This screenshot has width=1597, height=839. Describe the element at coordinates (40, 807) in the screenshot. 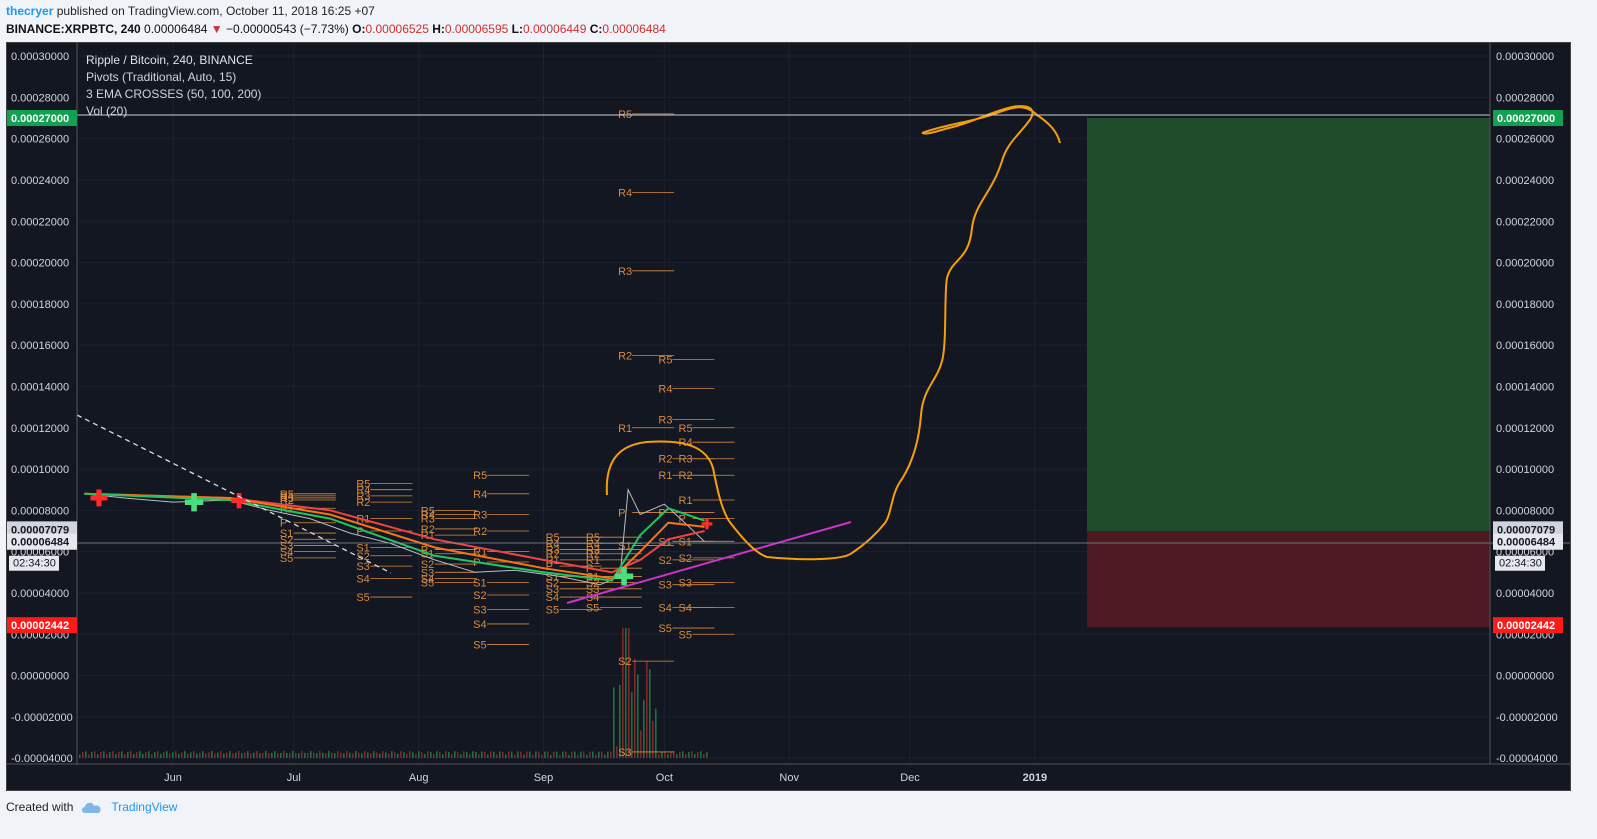

I see `created-with-text: Created with` at that location.